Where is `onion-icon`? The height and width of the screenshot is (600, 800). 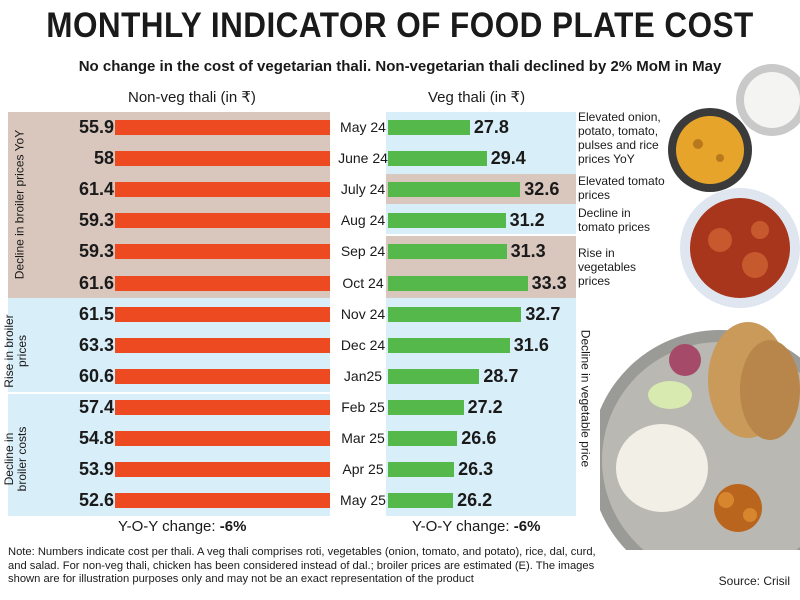
onion-icon is located at coordinates (685, 360).